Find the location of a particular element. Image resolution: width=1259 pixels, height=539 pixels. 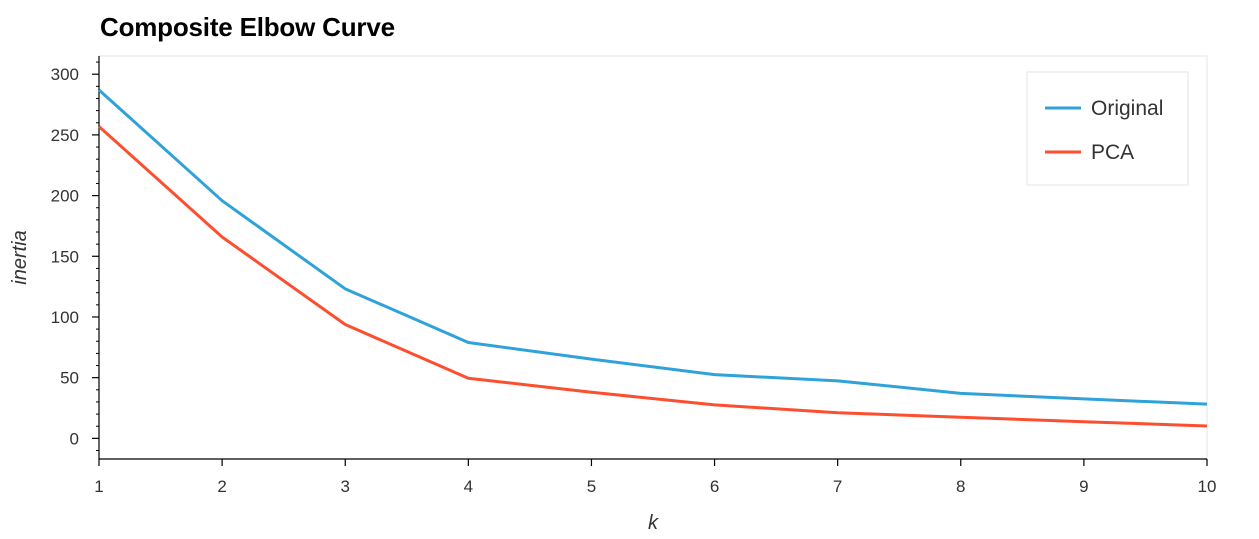

y-axis: 0 50 100 150 200 250 300 is located at coordinates (75, 257).